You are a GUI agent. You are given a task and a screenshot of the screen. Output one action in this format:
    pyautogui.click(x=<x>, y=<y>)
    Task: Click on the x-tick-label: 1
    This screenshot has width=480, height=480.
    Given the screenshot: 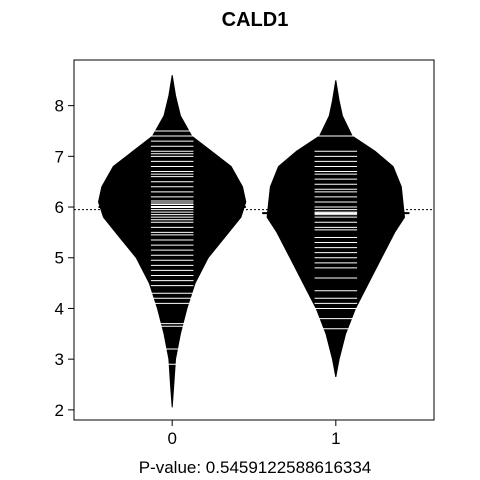 What is the action you would take?
    pyautogui.click(x=335, y=438)
    